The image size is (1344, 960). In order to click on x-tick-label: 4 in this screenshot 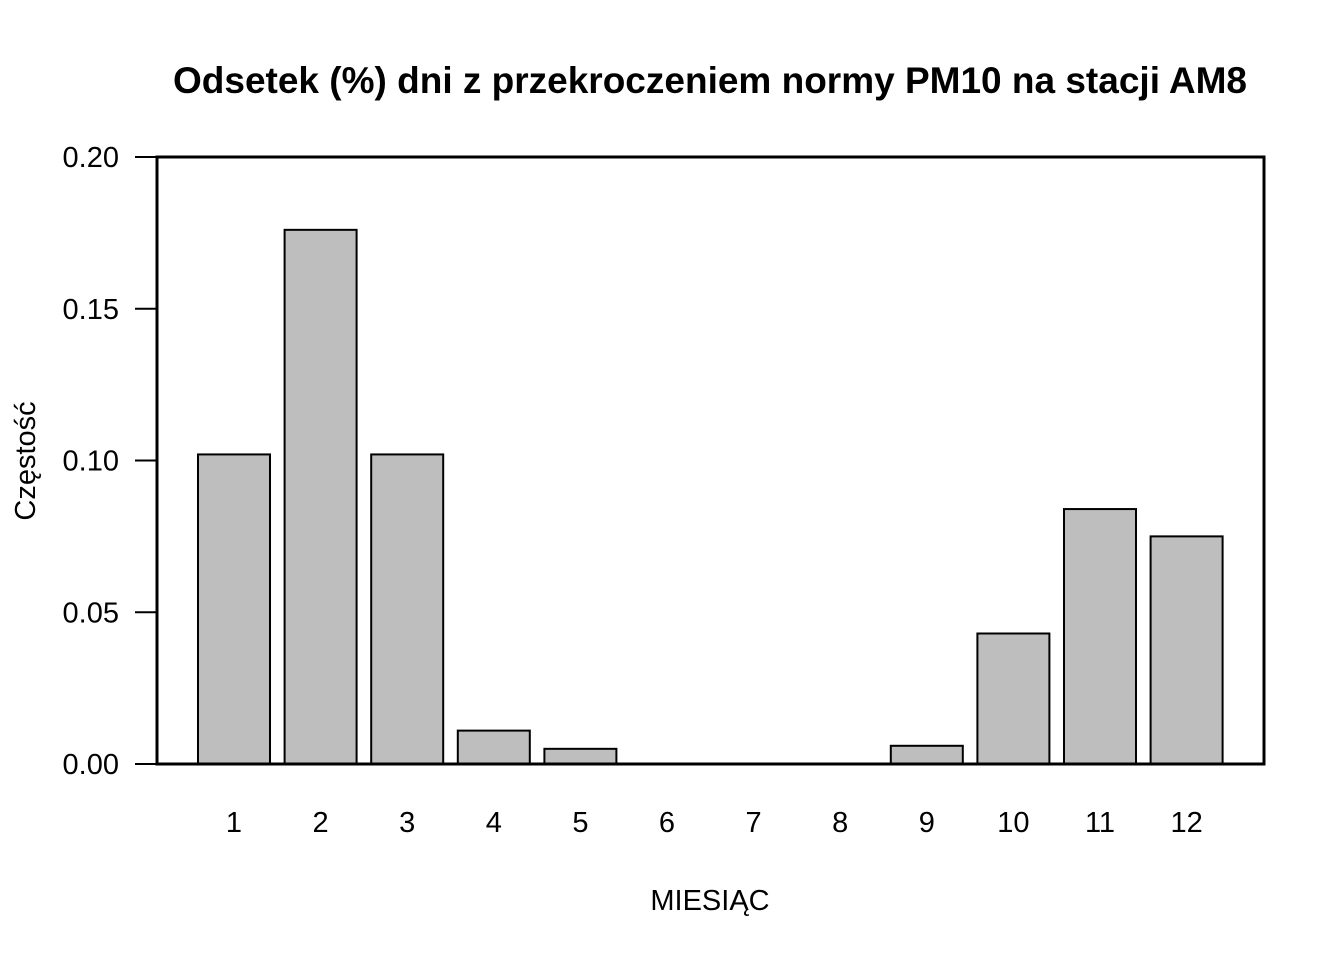, I will do `click(494, 823)`.